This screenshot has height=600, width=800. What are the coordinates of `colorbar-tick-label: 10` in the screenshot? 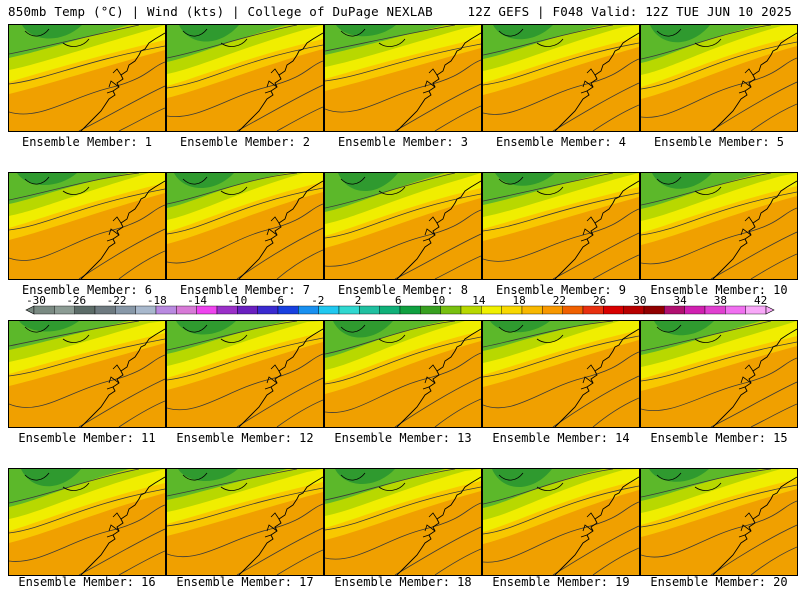 It's located at (438, 301).